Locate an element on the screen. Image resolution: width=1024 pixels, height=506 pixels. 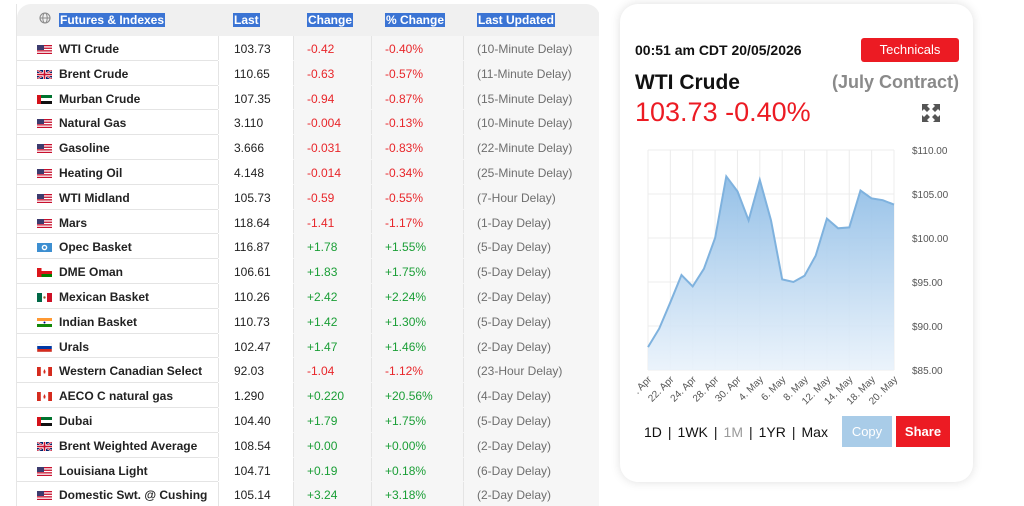
row-name: Natural Gas is located at coordinates (93, 123).